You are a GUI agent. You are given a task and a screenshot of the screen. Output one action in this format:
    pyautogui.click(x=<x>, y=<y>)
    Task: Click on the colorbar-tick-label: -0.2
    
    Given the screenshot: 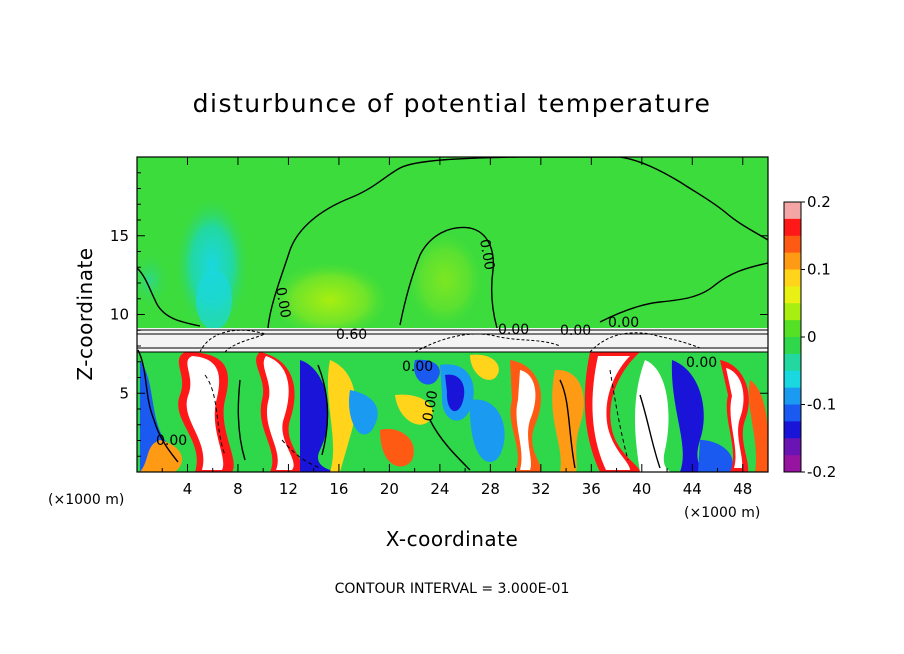 What is the action you would take?
    pyautogui.click(x=821, y=472)
    